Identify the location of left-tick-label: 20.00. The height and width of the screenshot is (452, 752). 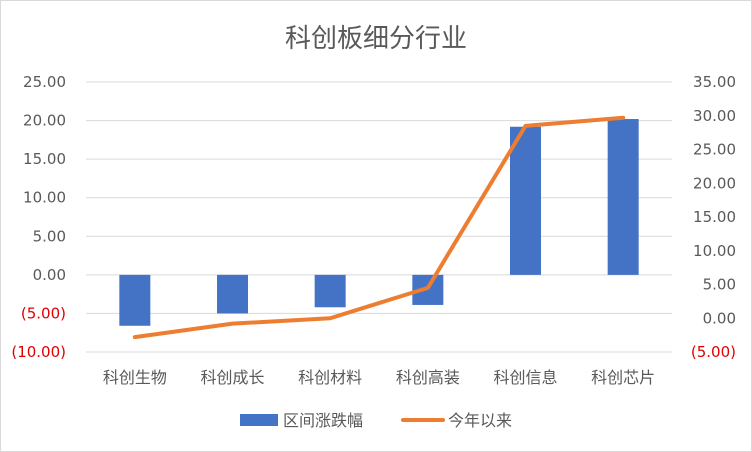
(44, 121).